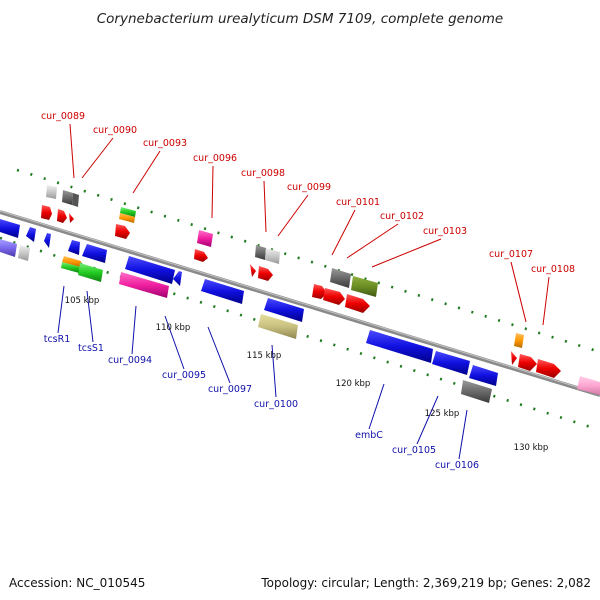  Describe the element at coordinates (150, 270) in the screenshot. I see `gene-blue-e` at that location.